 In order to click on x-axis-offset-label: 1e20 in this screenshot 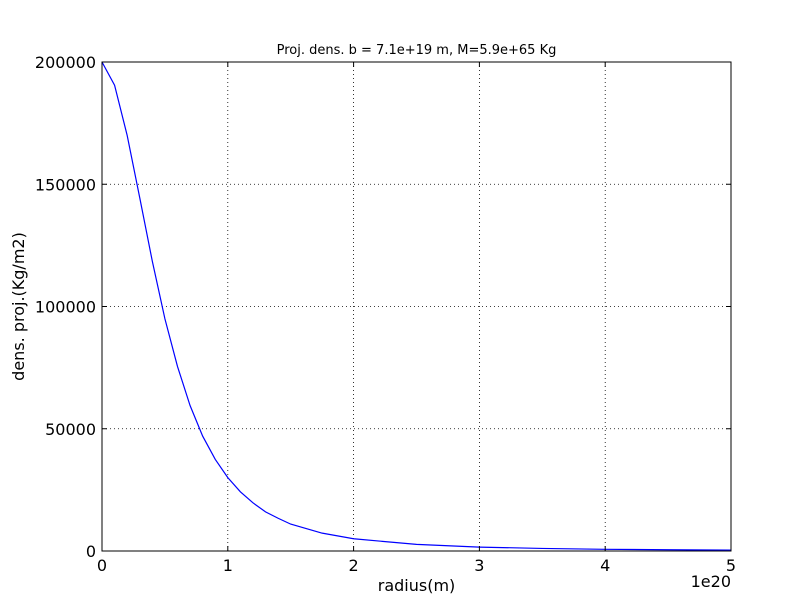, I will do `click(711, 581)`.